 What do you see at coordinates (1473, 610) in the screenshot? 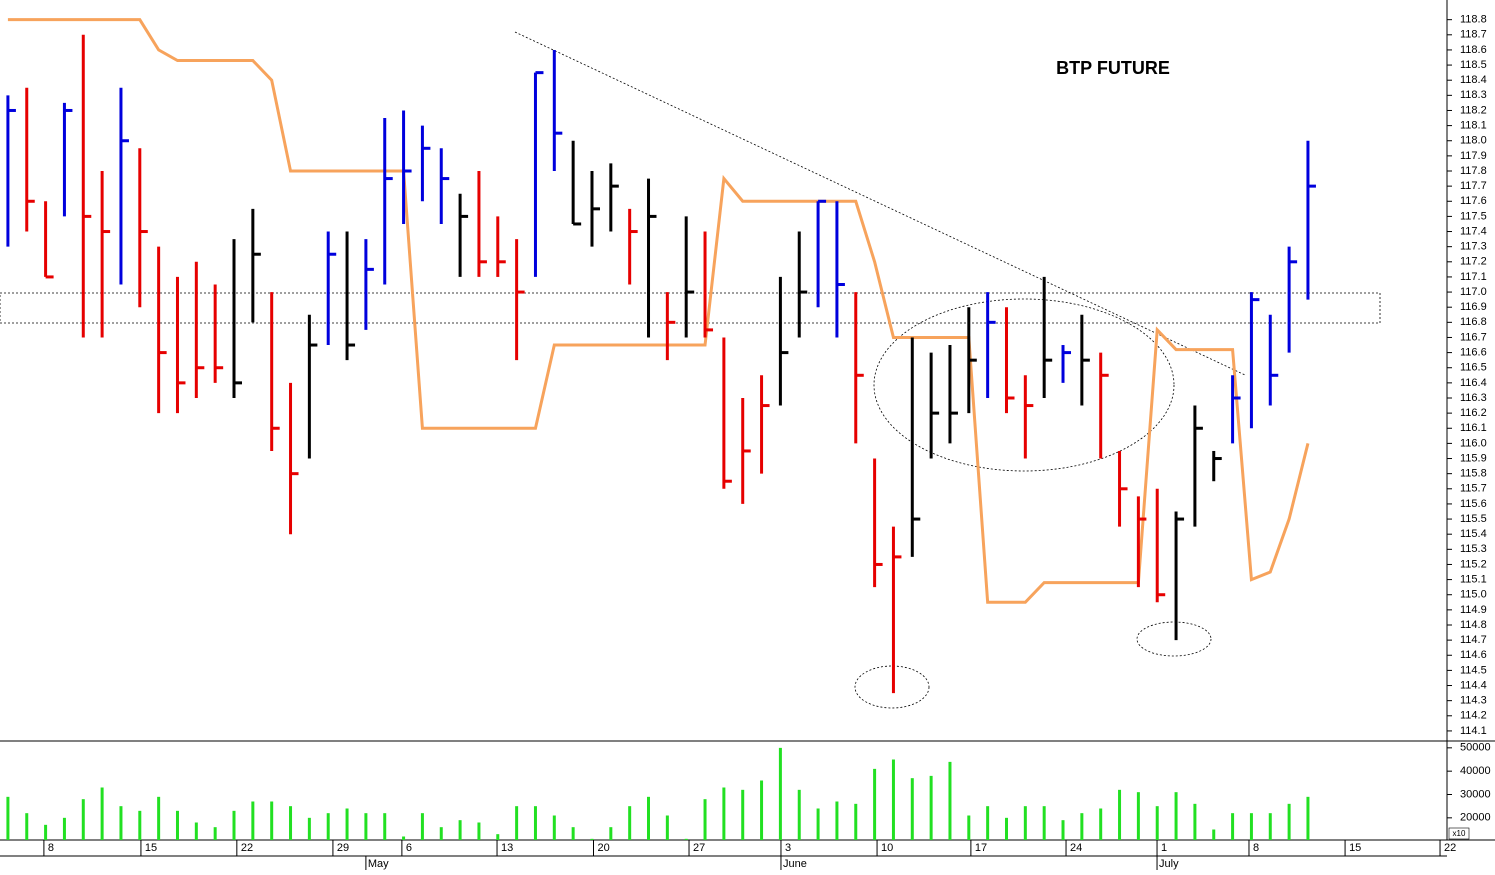
I see `y-tick-label: 114.9` at bounding box center [1473, 610].